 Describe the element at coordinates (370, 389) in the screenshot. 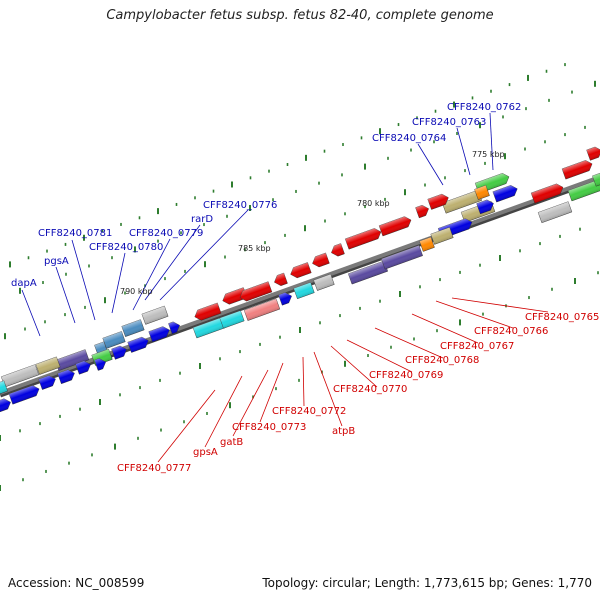

I see `gene-label-bottom: CFF8240_0770` at that location.